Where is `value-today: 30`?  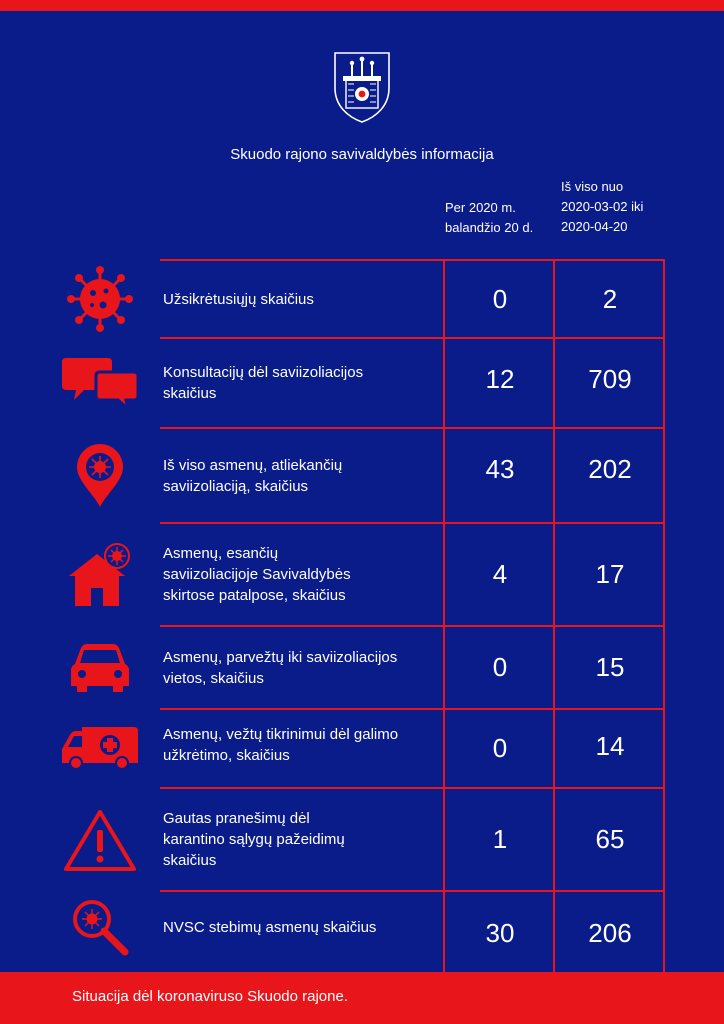
value-today: 30 is located at coordinates (500, 932).